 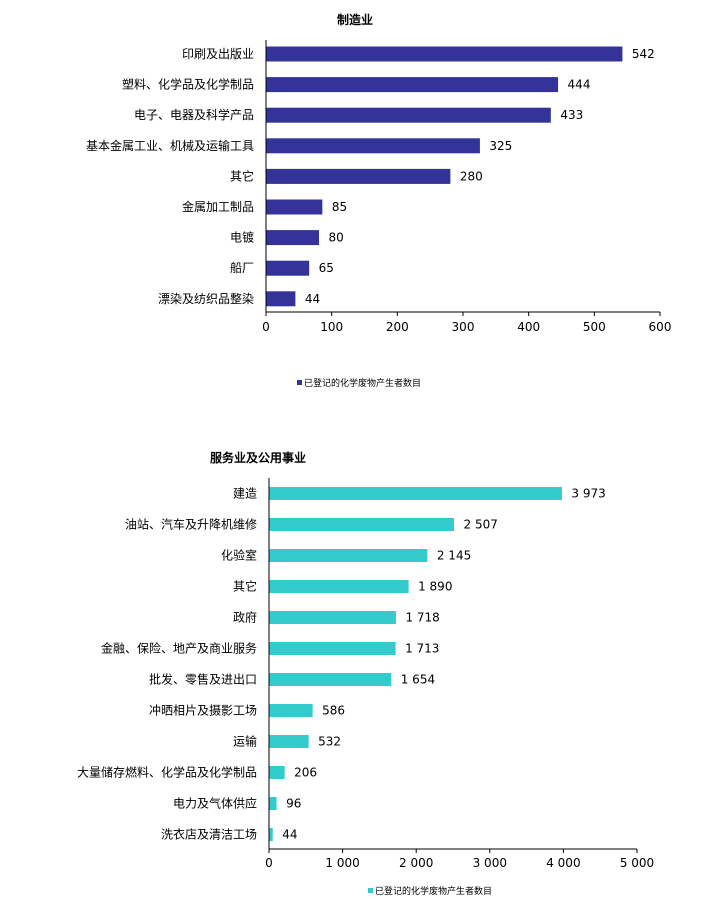 I want to click on chart2-x-tick-label: 4 000, so click(x=563, y=863).